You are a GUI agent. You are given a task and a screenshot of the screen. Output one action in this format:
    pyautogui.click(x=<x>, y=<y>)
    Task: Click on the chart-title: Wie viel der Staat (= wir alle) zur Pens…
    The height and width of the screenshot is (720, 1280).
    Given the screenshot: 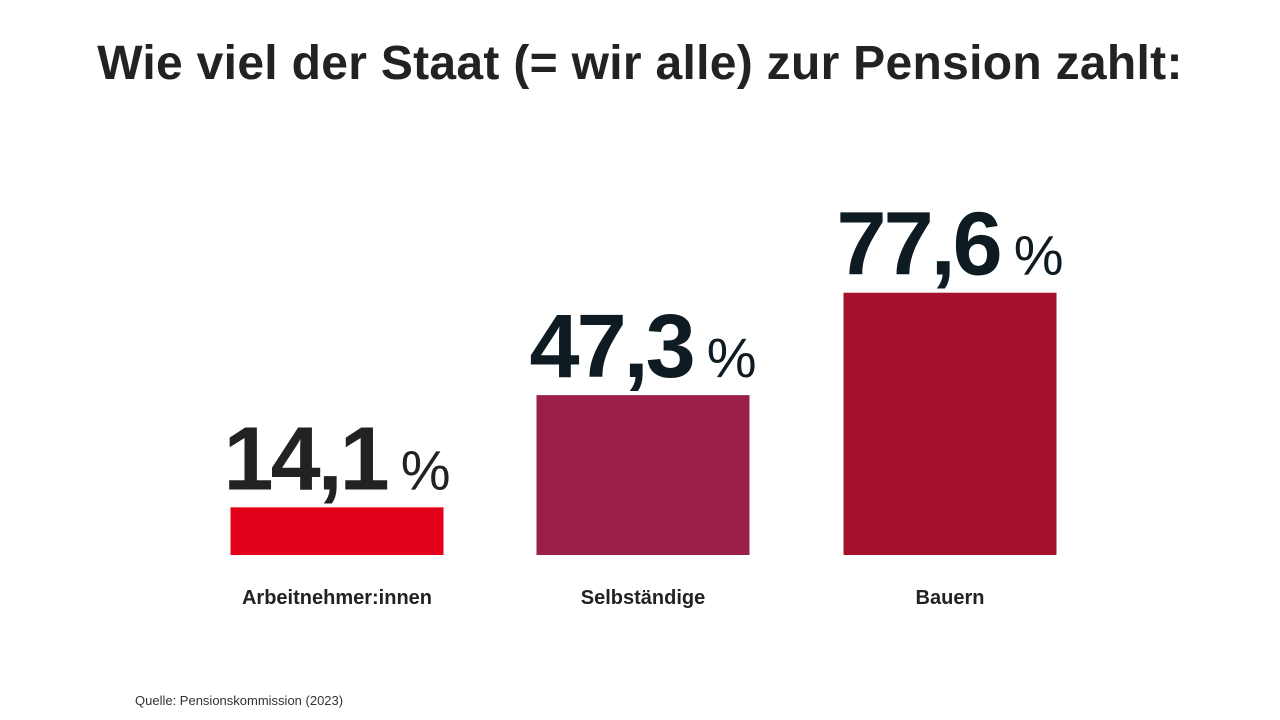 What is the action you would take?
    pyautogui.click(x=640, y=63)
    